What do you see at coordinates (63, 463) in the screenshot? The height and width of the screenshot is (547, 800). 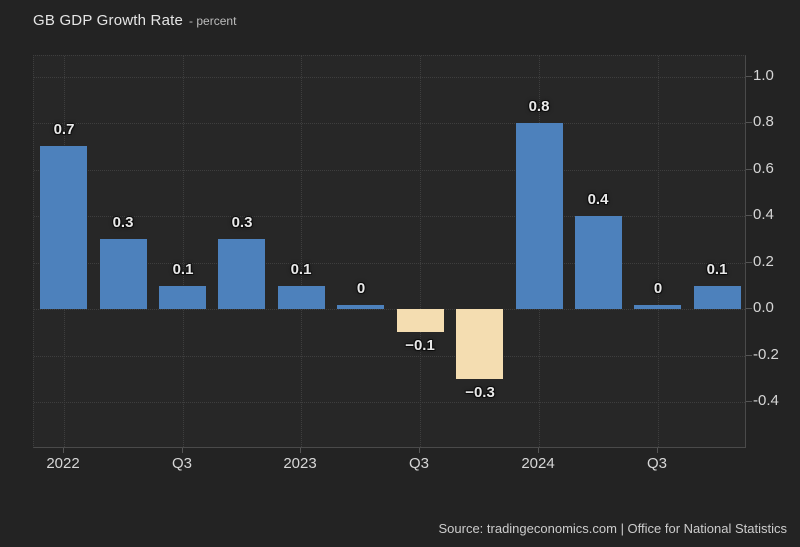 I see `x-axis-label: 2022` at bounding box center [63, 463].